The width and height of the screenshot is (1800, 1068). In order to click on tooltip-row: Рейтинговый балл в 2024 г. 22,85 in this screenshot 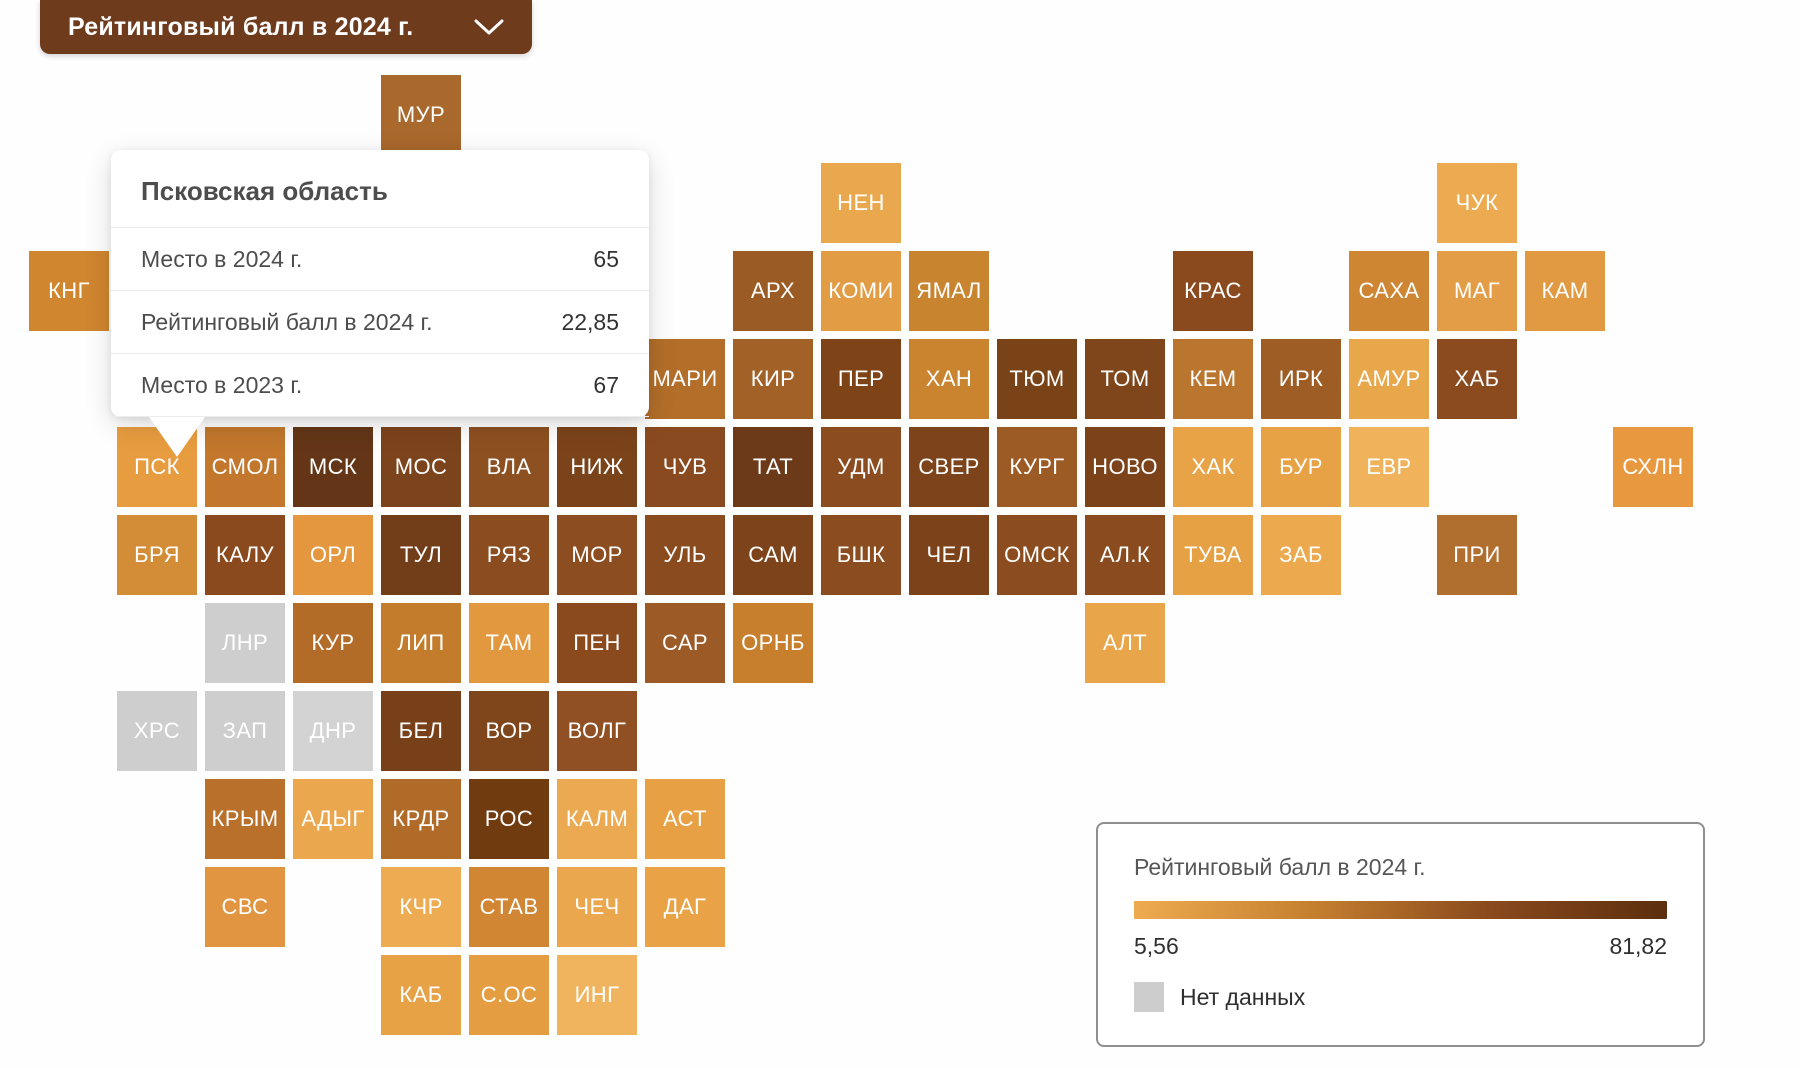, I will do `click(380, 322)`.